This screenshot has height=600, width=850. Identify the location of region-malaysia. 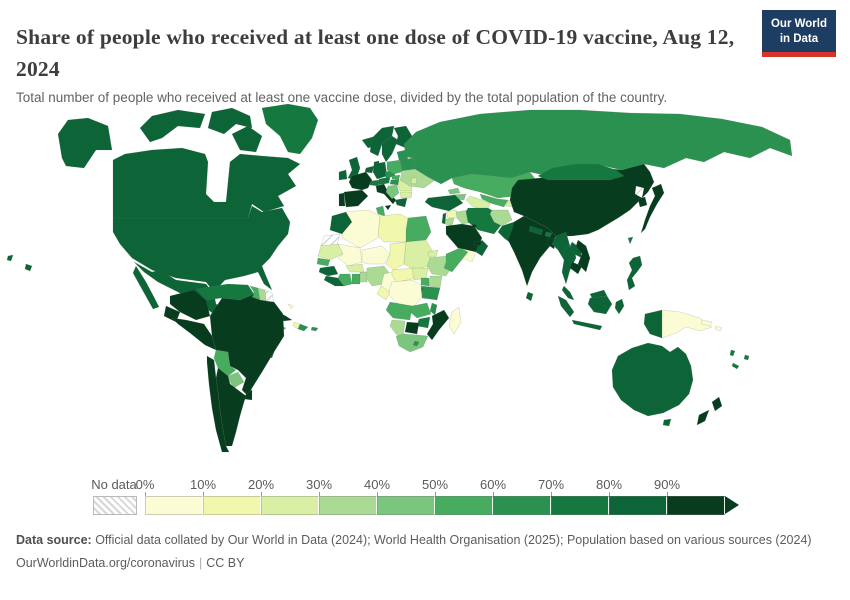
(568, 293).